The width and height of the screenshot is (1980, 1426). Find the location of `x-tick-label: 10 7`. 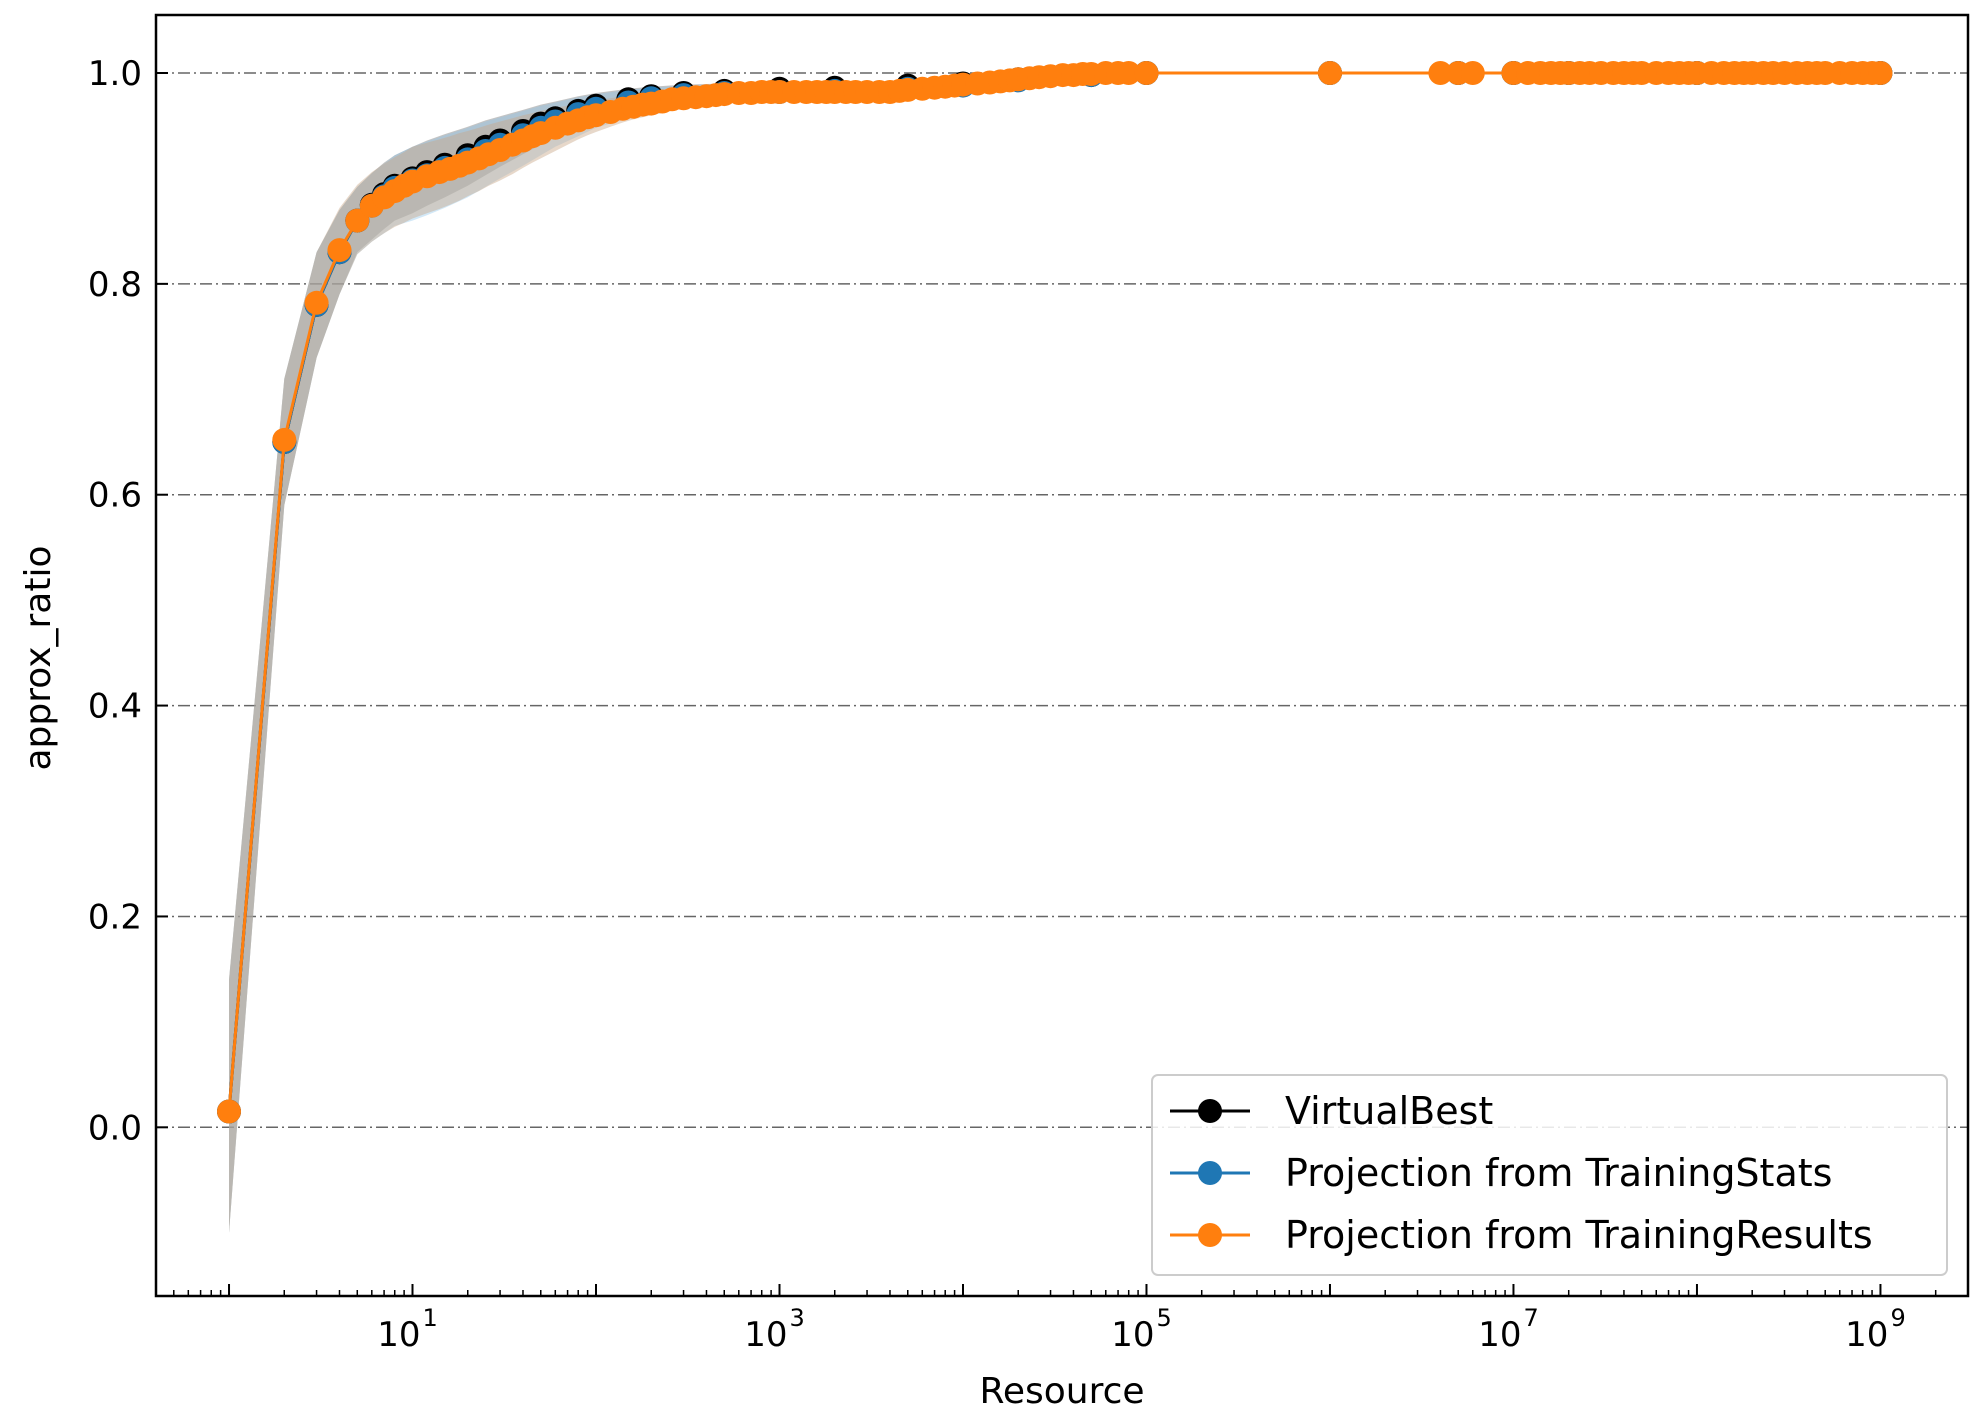

x-tick-label: 10 7 is located at coordinates (1508, 1329).